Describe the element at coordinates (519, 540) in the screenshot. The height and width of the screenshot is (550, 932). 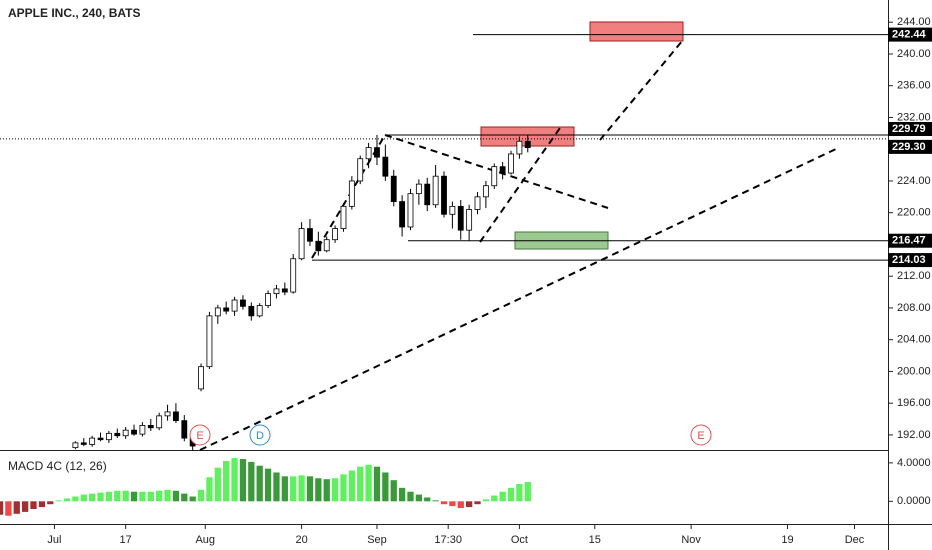
I see `x-tick-label: Oct` at that location.